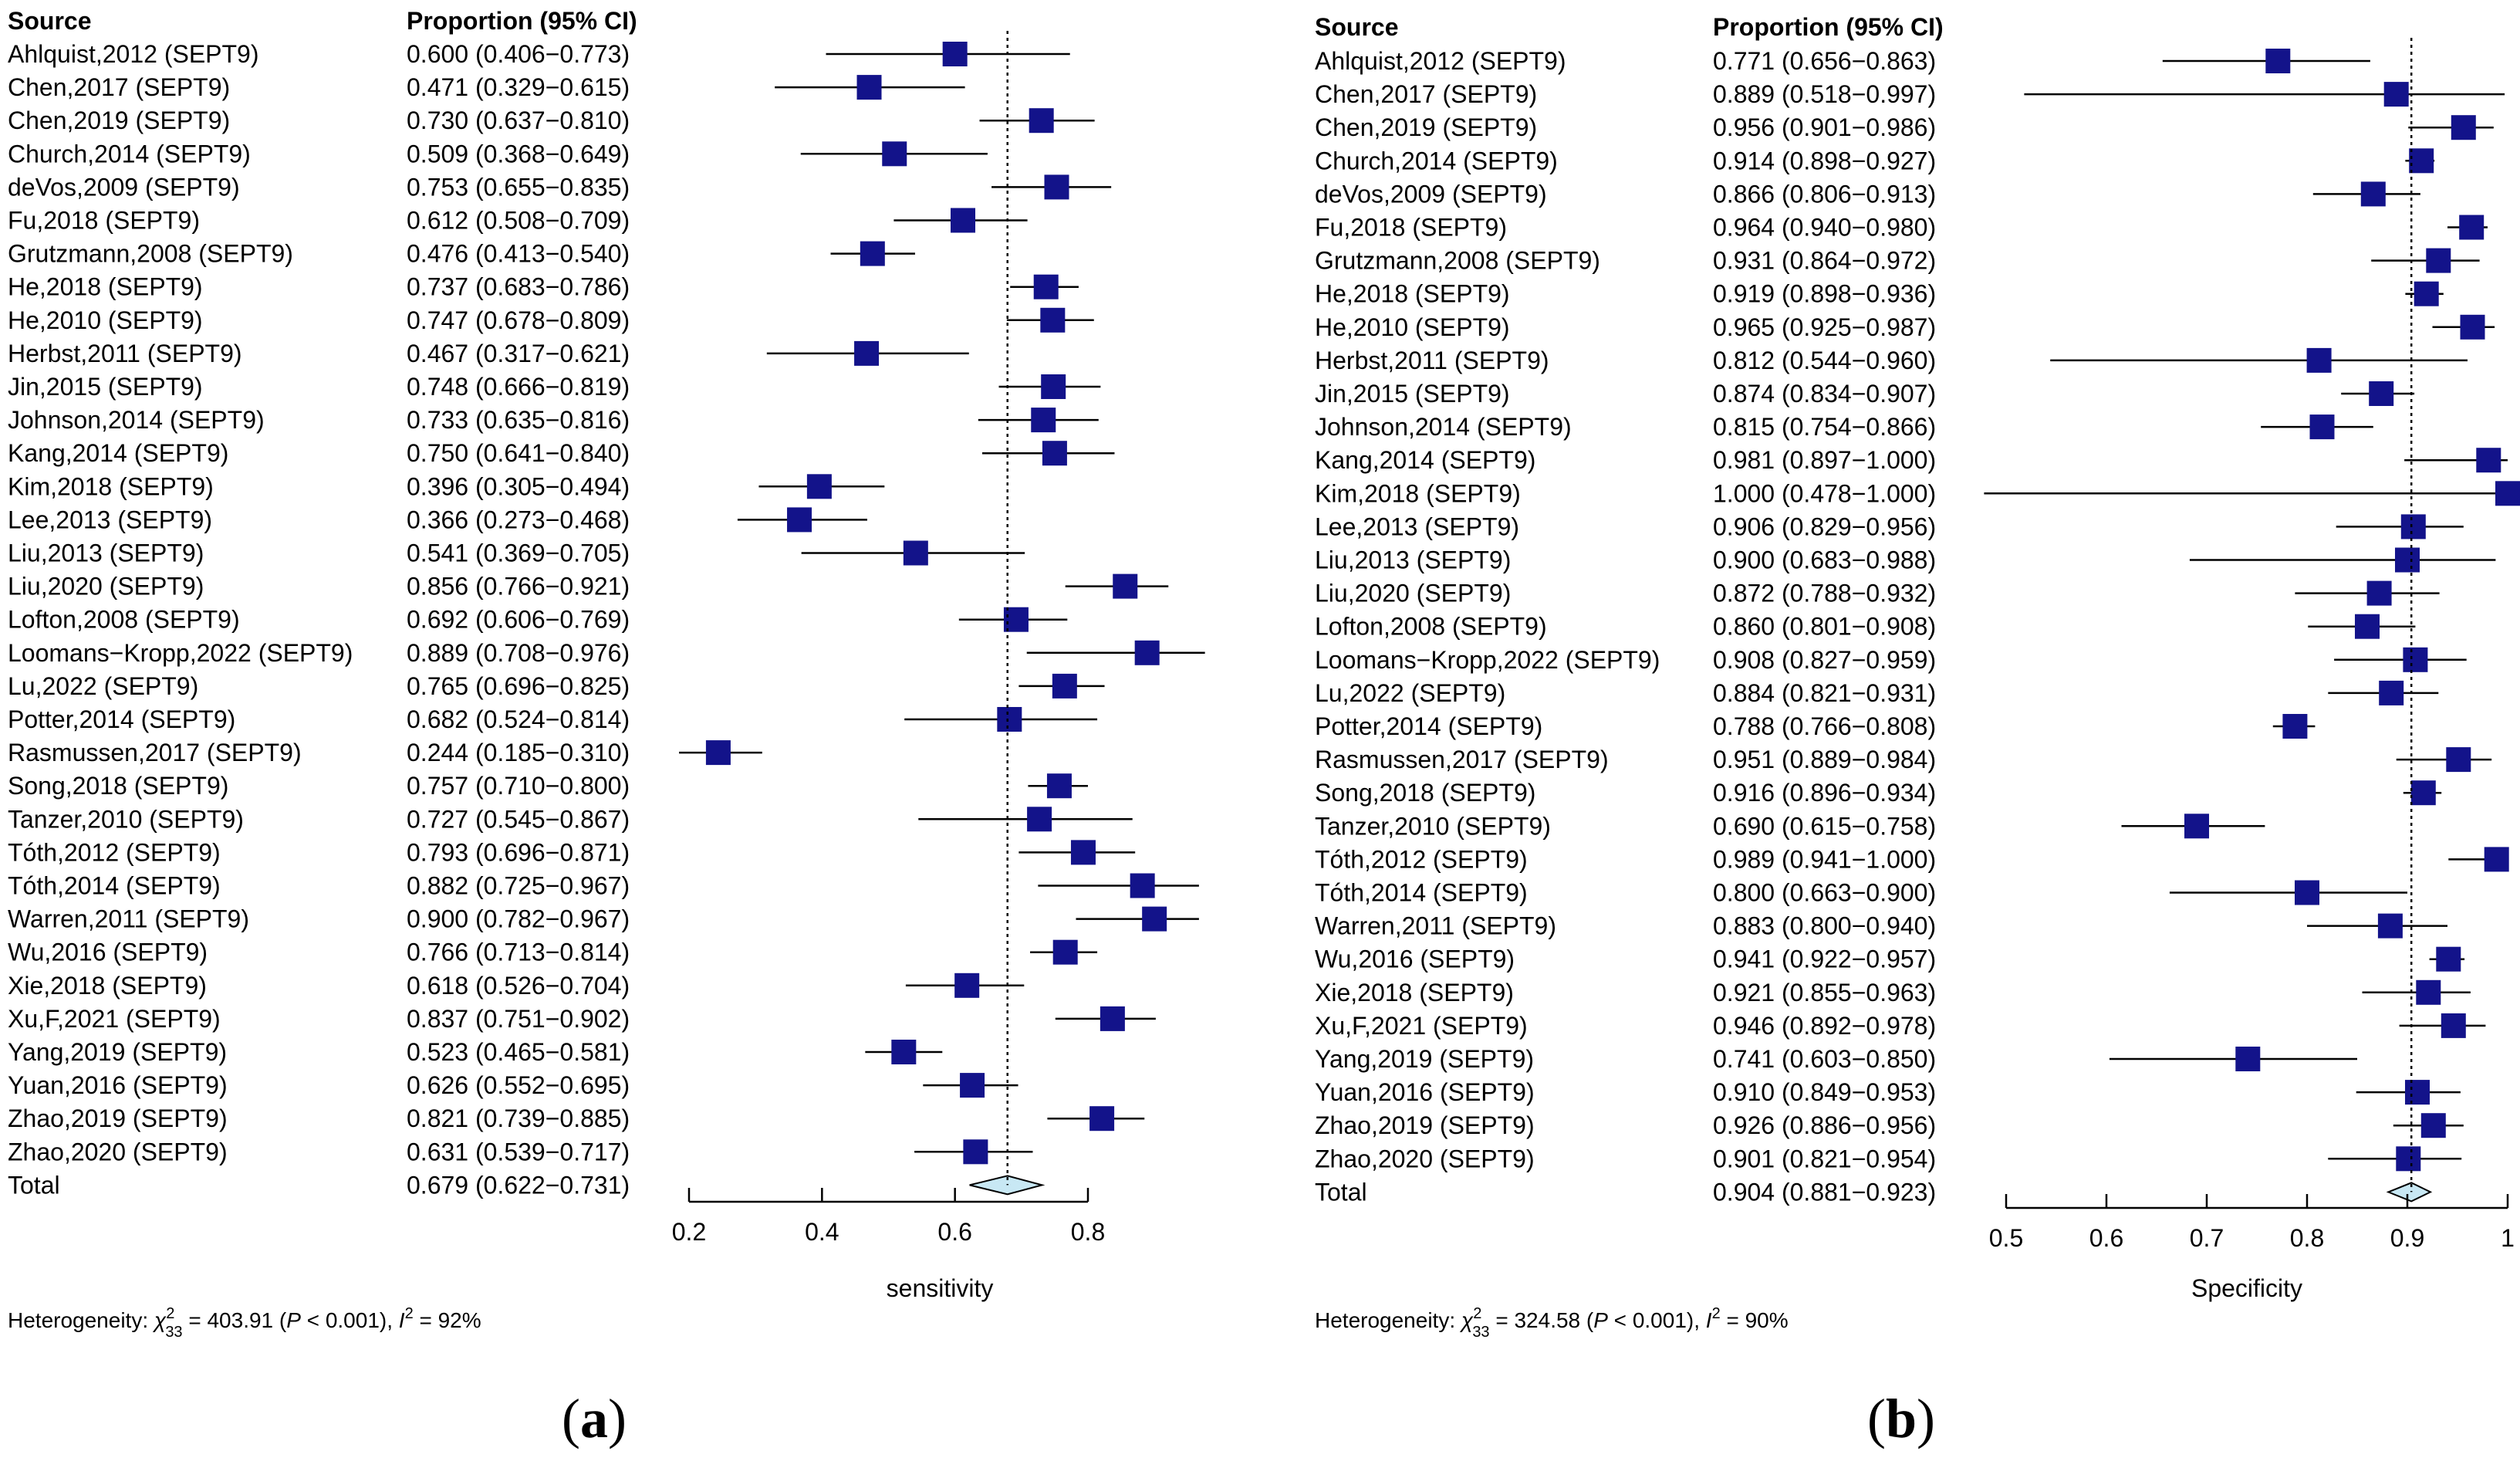  Describe the element at coordinates (518, 753) in the screenshot. I see `study-ci-text: 0.244 (0.185−0.310)` at that location.